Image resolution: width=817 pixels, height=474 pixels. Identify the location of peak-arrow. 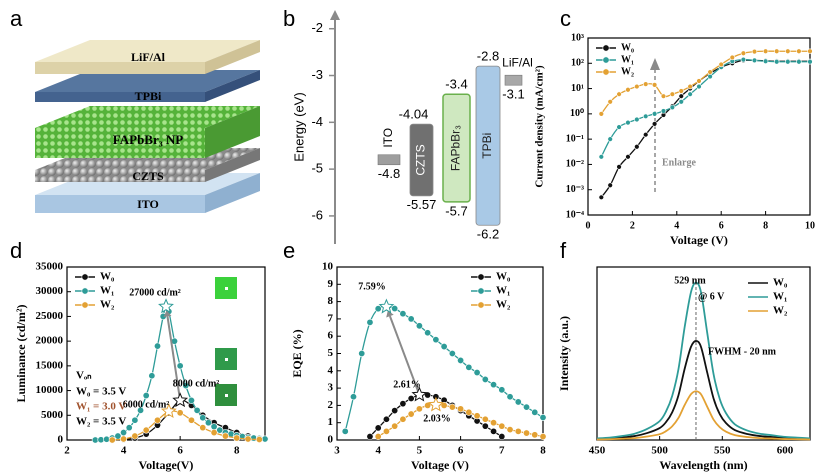
(405, 355).